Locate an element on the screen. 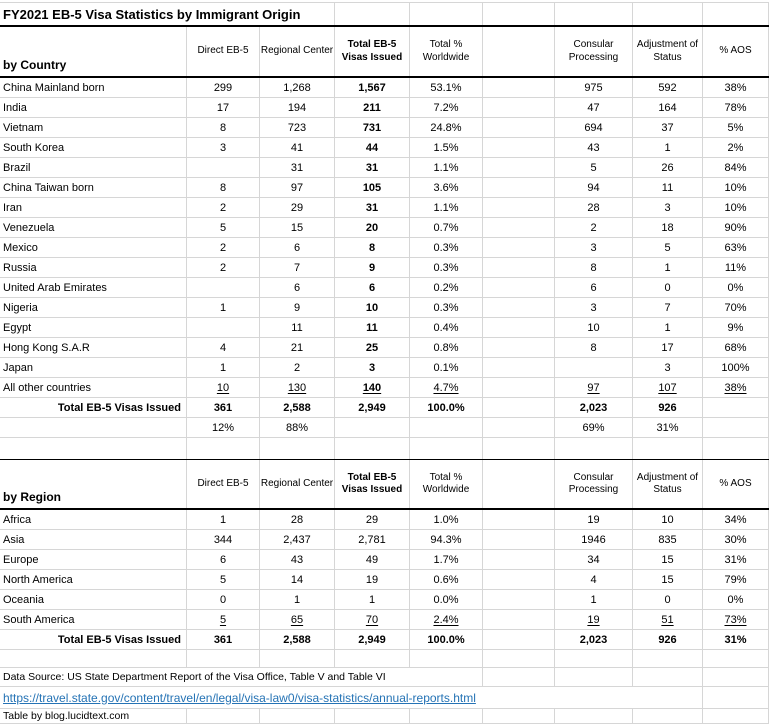  cell-pct-aos: 31% is located at coordinates (736, 559).